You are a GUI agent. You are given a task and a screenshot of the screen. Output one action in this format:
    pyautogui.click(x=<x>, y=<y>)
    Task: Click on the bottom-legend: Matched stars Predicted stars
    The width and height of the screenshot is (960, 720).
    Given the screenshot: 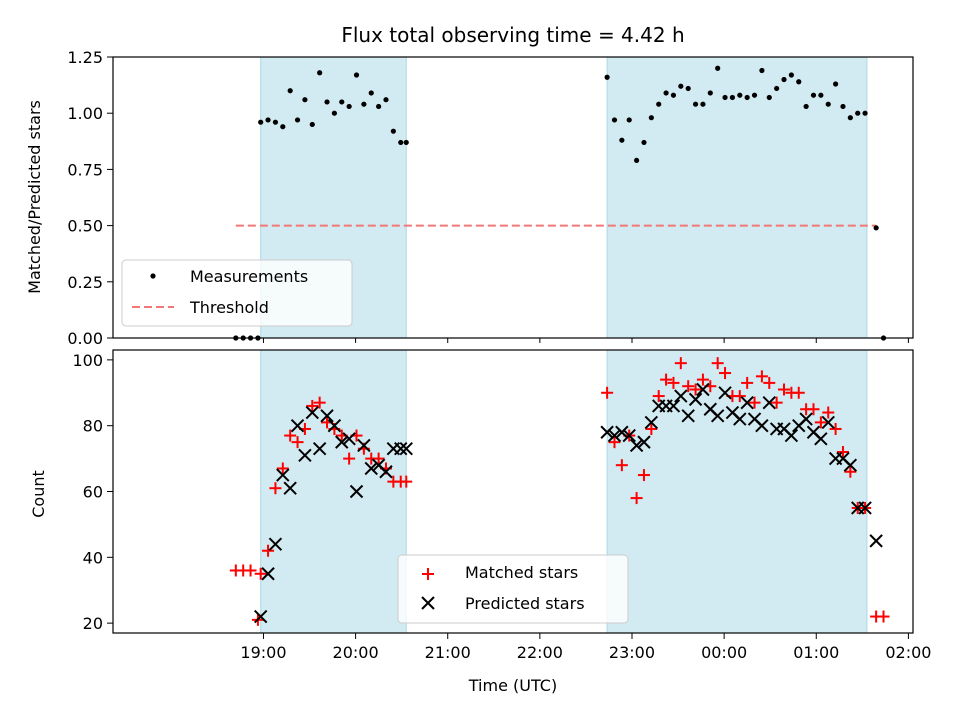 What is the action you would take?
    pyautogui.click(x=513, y=589)
    